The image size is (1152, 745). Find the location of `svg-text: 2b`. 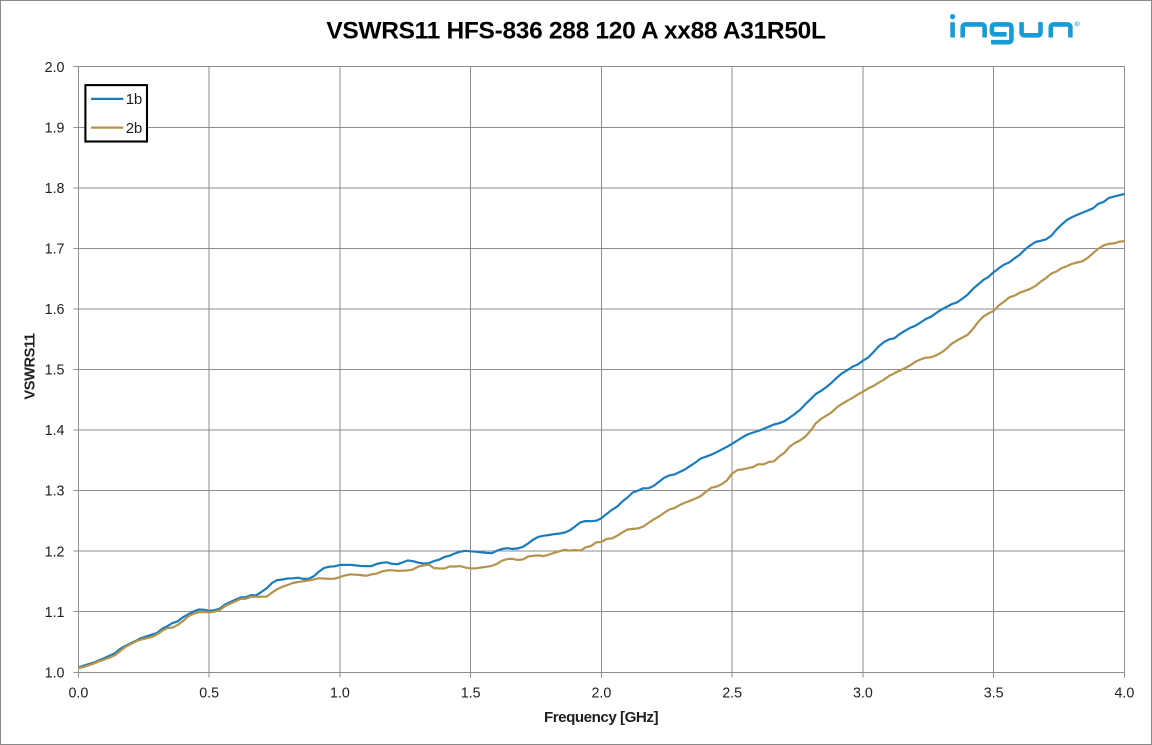

svg-text: 2b is located at coordinates (134, 128).